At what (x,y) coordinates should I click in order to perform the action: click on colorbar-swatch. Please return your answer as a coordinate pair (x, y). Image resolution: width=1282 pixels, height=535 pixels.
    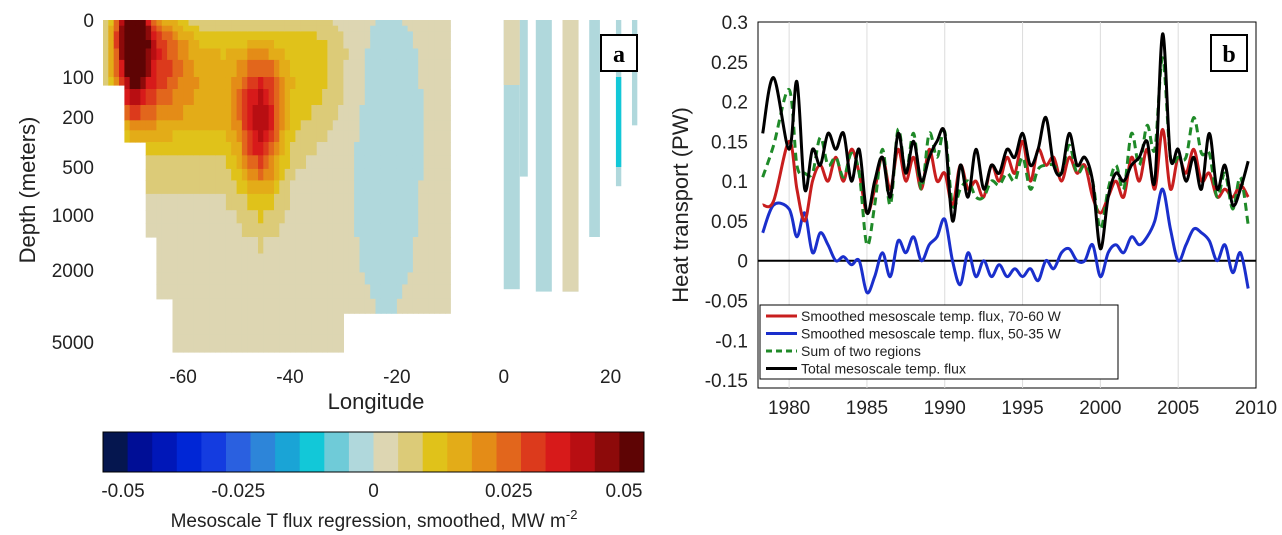
    Looking at the image, I should click on (435, 452).